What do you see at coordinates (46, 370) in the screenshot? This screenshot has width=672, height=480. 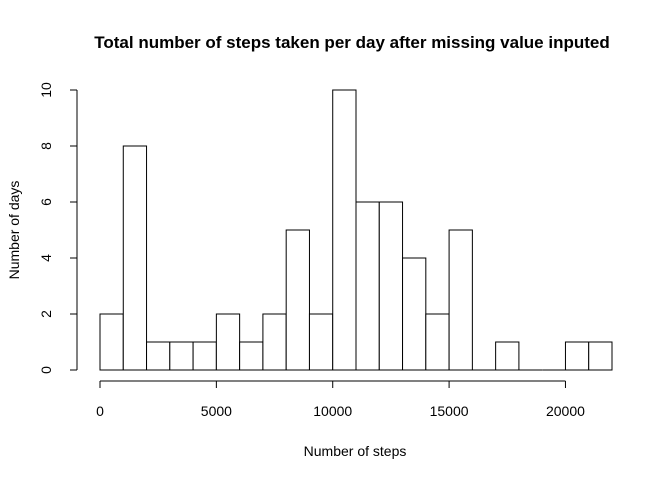 I see `y-tick-label: 0` at bounding box center [46, 370].